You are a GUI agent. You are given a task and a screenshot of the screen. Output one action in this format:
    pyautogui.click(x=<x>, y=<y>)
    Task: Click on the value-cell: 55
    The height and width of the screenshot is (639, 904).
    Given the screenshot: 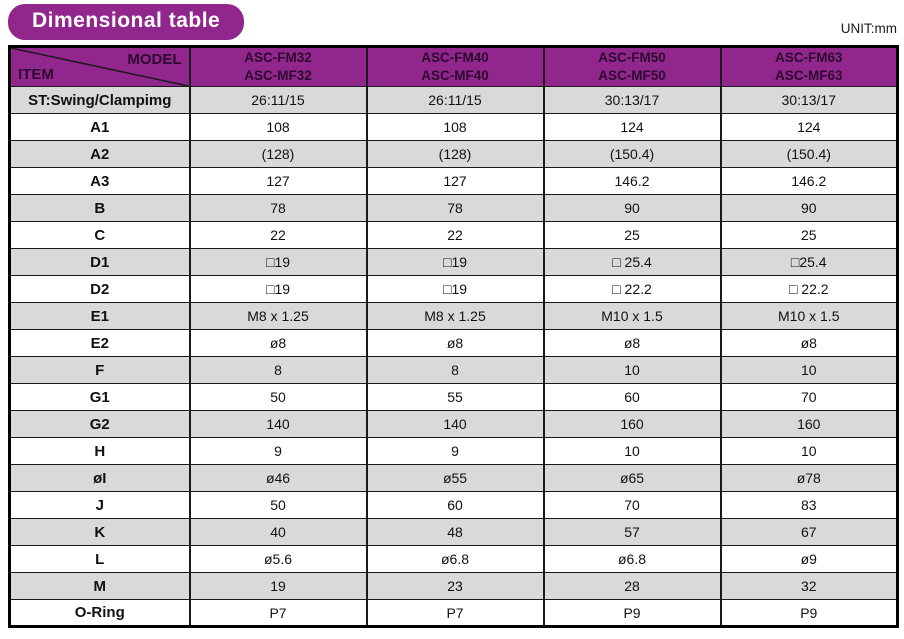 What is the action you would take?
    pyautogui.click(x=455, y=397)
    